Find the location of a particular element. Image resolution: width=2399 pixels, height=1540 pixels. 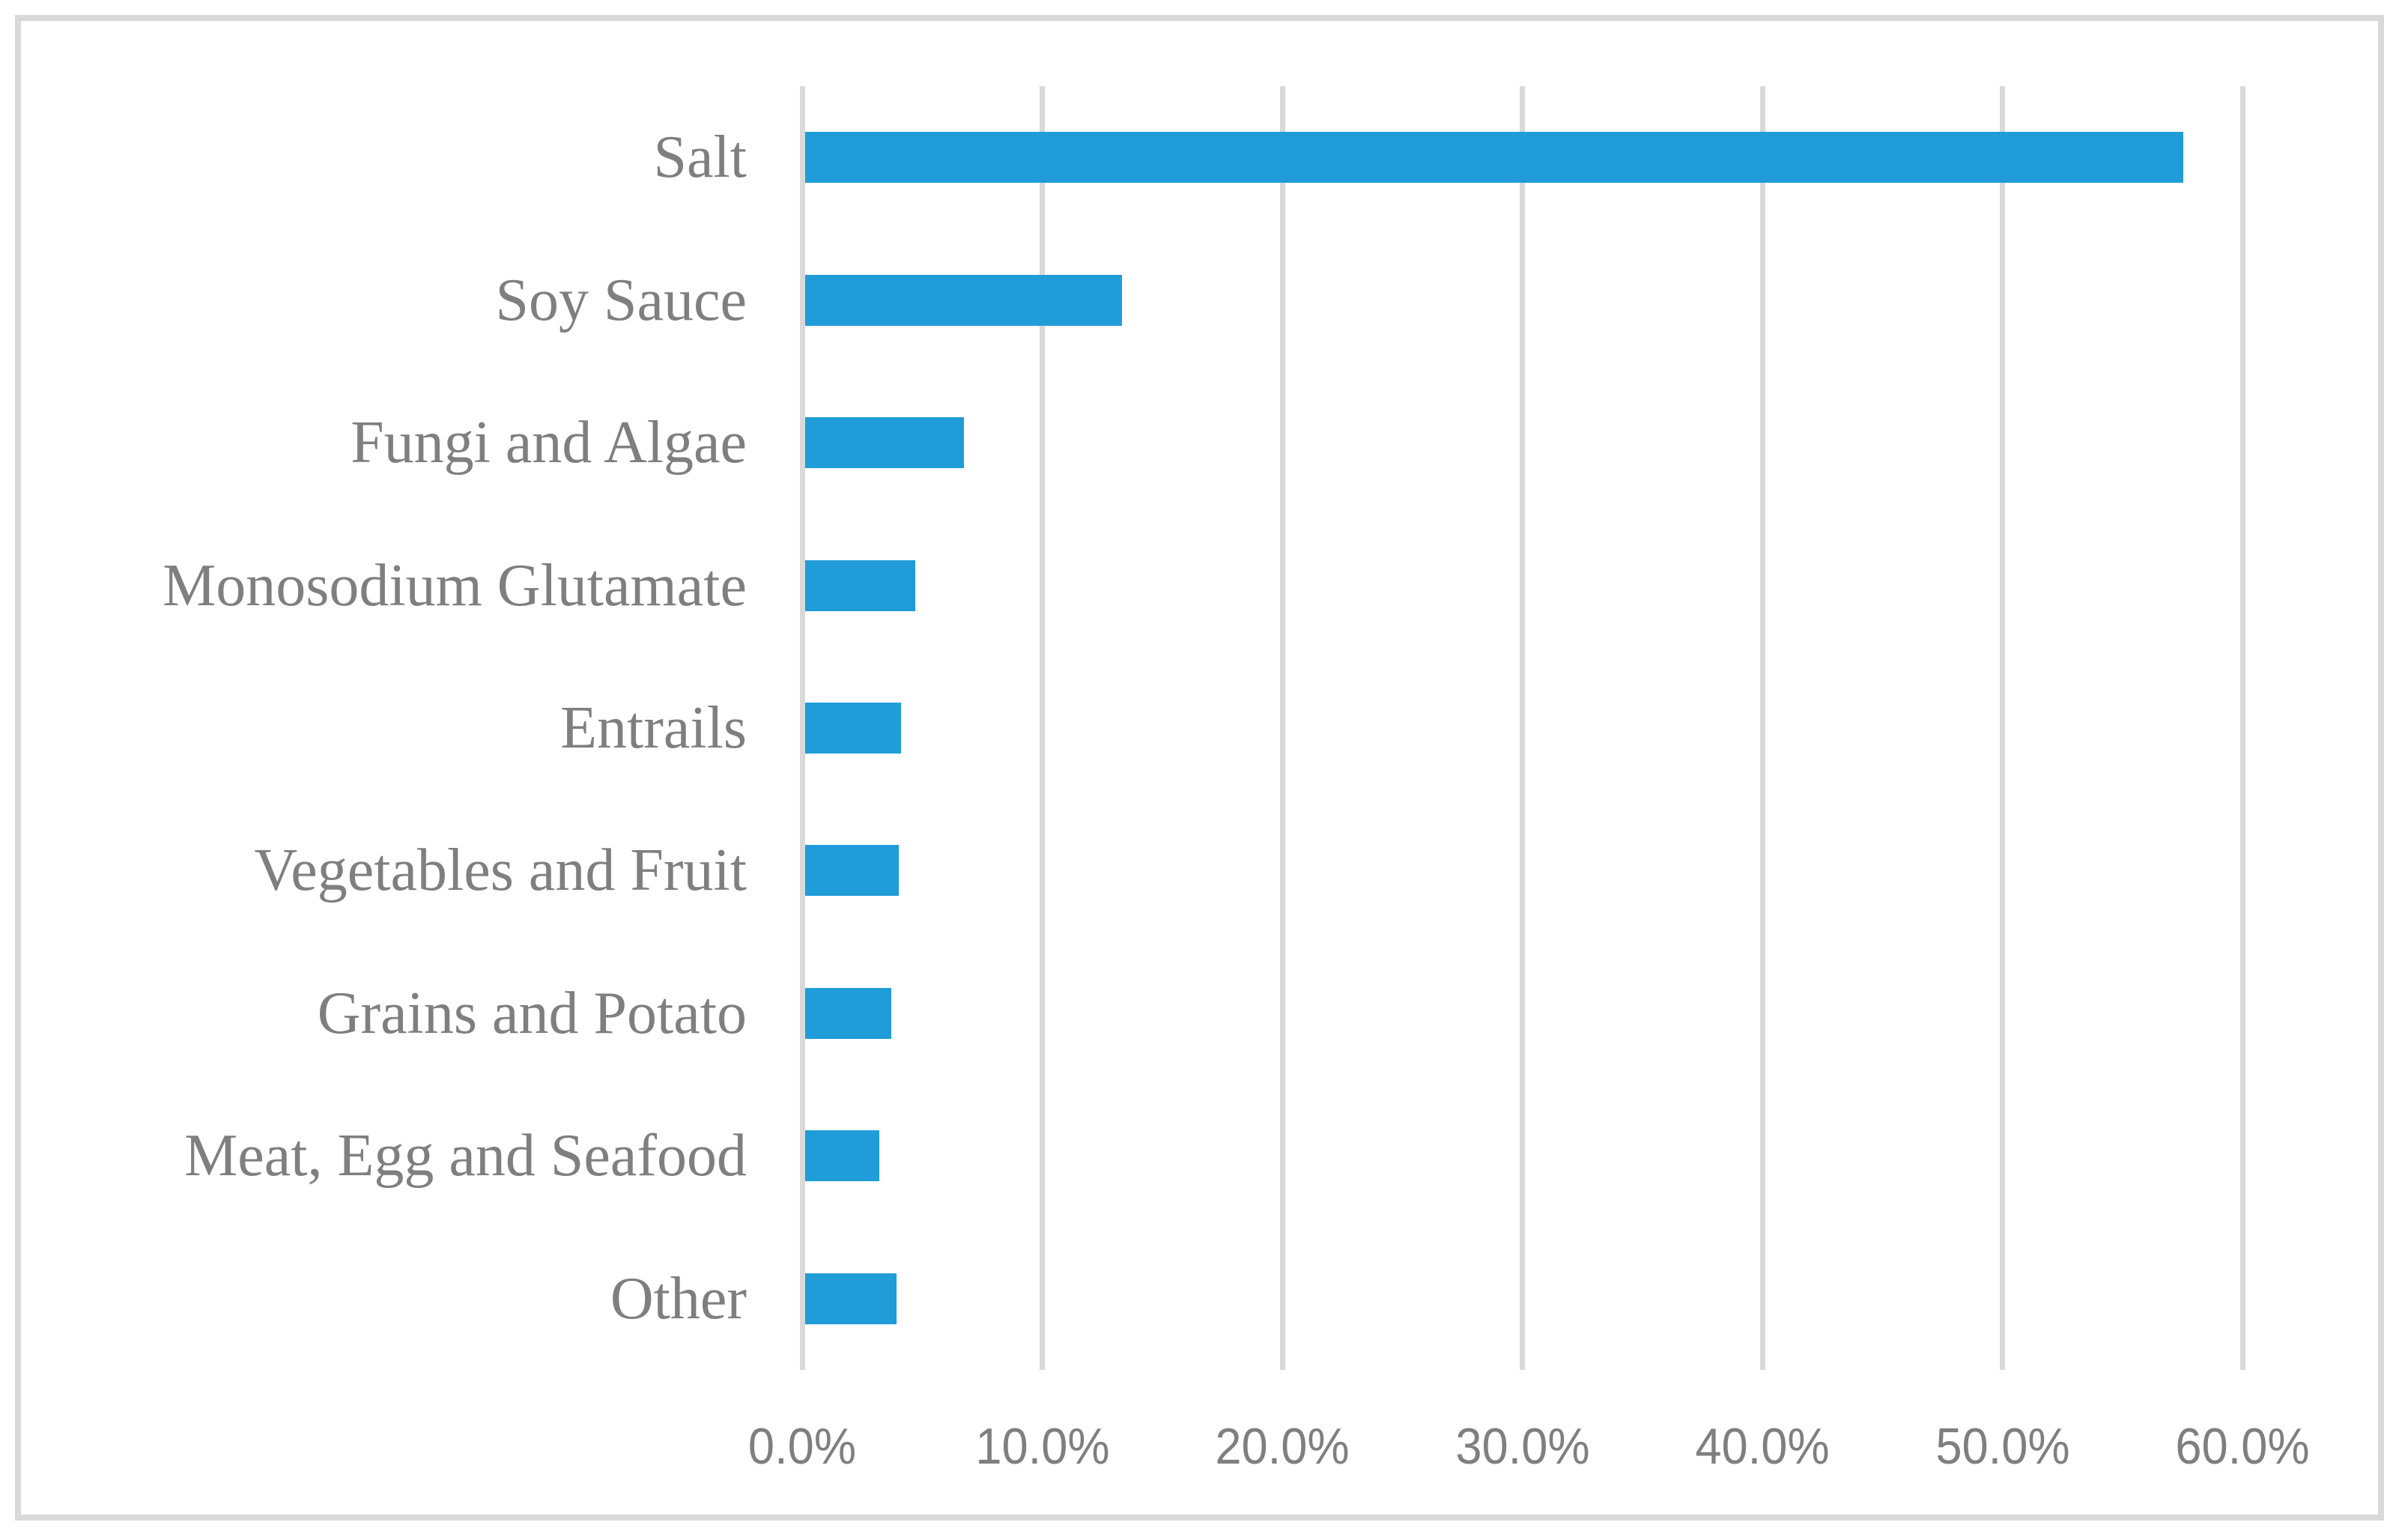

x-tick-label-30: 30.0% is located at coordinates (1522, 1446).